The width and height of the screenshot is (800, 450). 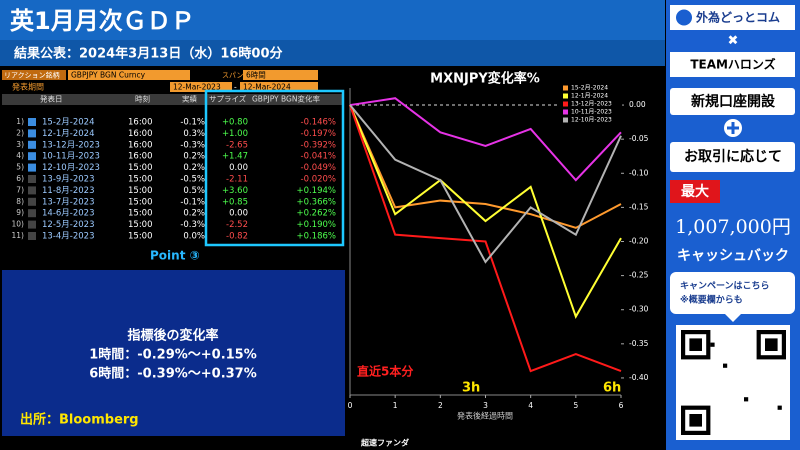 What do you see at coordinates (485, 416) in the screenshot?
I see `x-axis-label: 発表後経過時間` at bounding box center [485, 416].